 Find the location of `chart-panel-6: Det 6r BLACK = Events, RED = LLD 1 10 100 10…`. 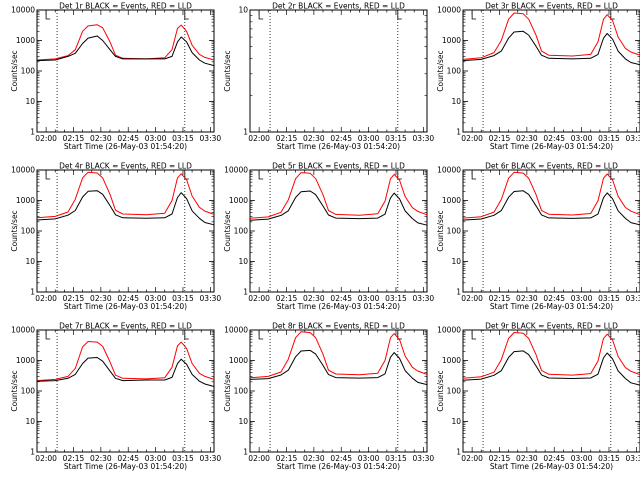

chart-panel-6: Det 6r BLACK = Events, RED = LLD 1 10 100 10… is located at coordinates (538, 236).